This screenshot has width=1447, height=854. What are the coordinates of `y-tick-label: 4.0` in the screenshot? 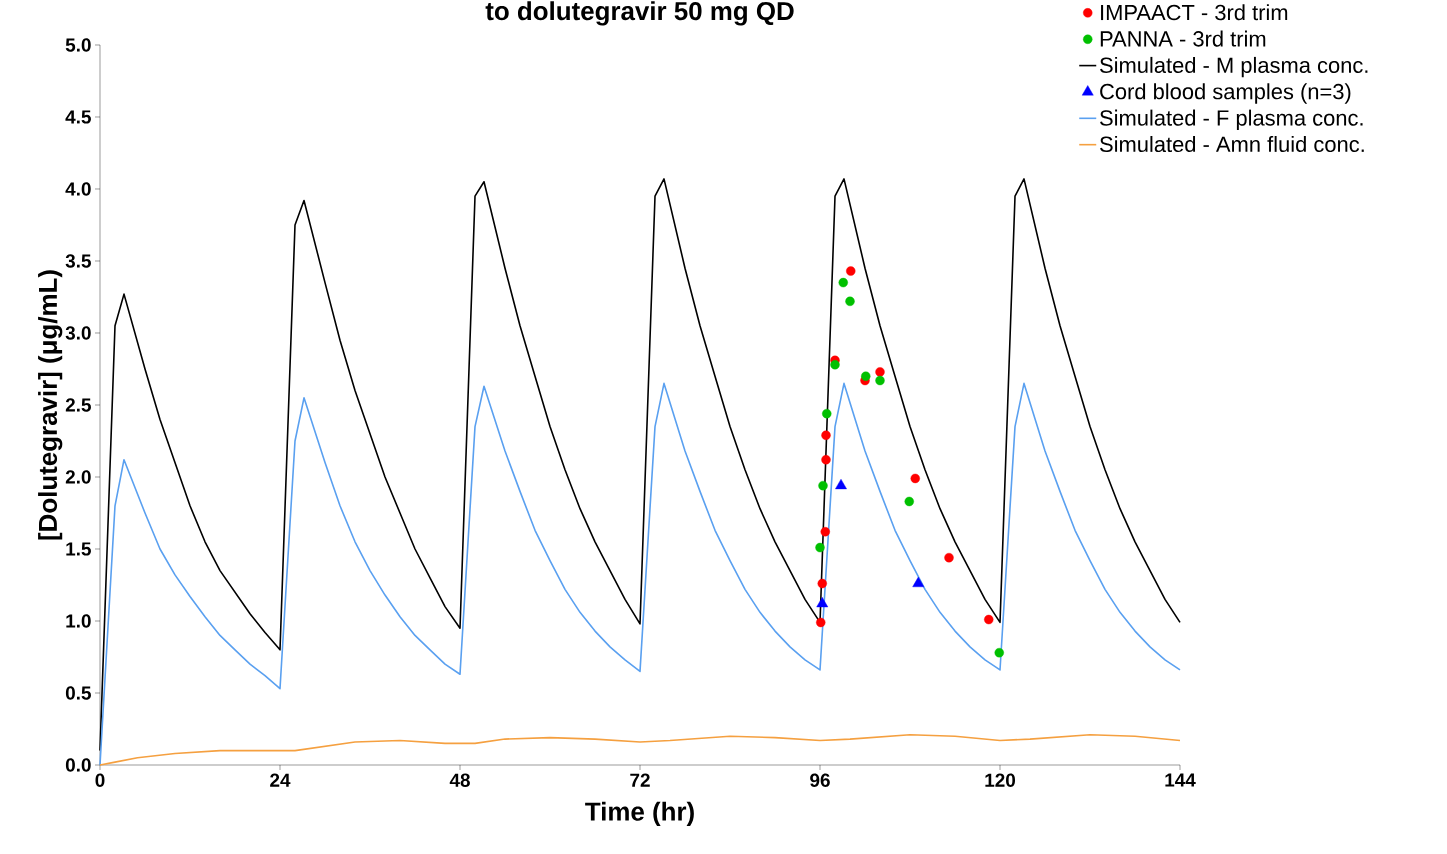 It's located at (78, 189).